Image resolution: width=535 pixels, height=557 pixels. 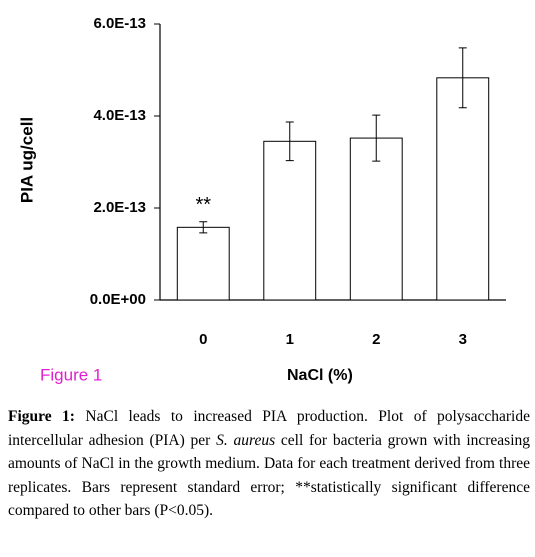 What do you see at coordinates (119, 207) in the screenshot?
I see `y-tick-label: 2.0E-13` at bounding box center [119, 207].